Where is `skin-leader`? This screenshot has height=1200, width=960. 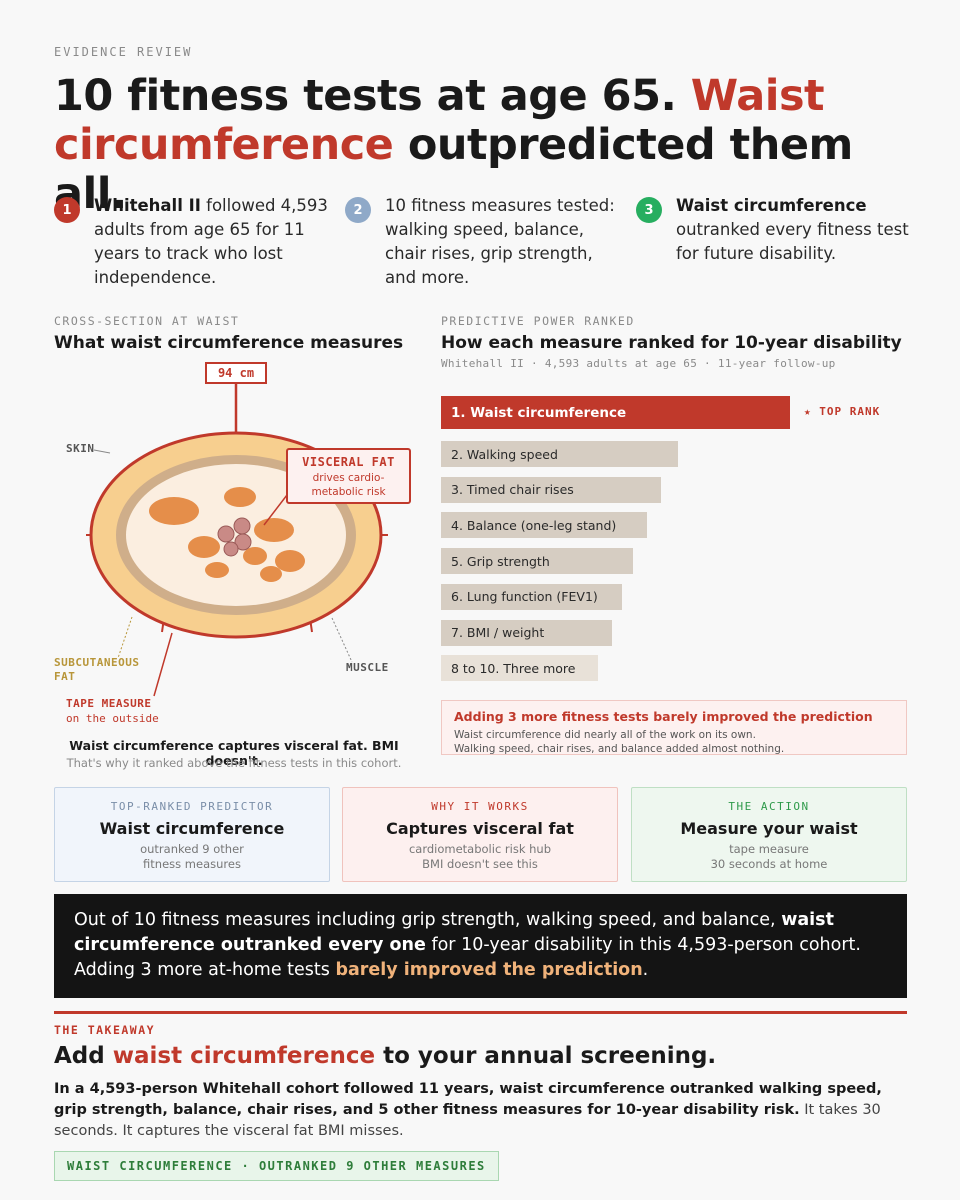 skin-leader is located at coordinates (102, 451).